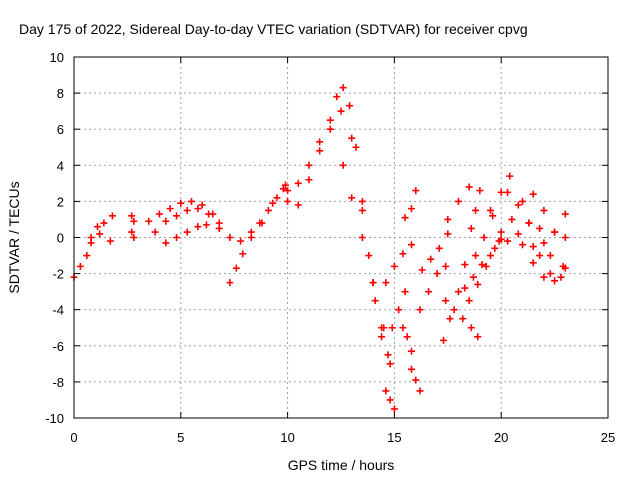 This screenshot has height=480, width=640. Describe the element at coordinates (501, 437) in the screenshot. I see `x-tick-label: 20` at that location.